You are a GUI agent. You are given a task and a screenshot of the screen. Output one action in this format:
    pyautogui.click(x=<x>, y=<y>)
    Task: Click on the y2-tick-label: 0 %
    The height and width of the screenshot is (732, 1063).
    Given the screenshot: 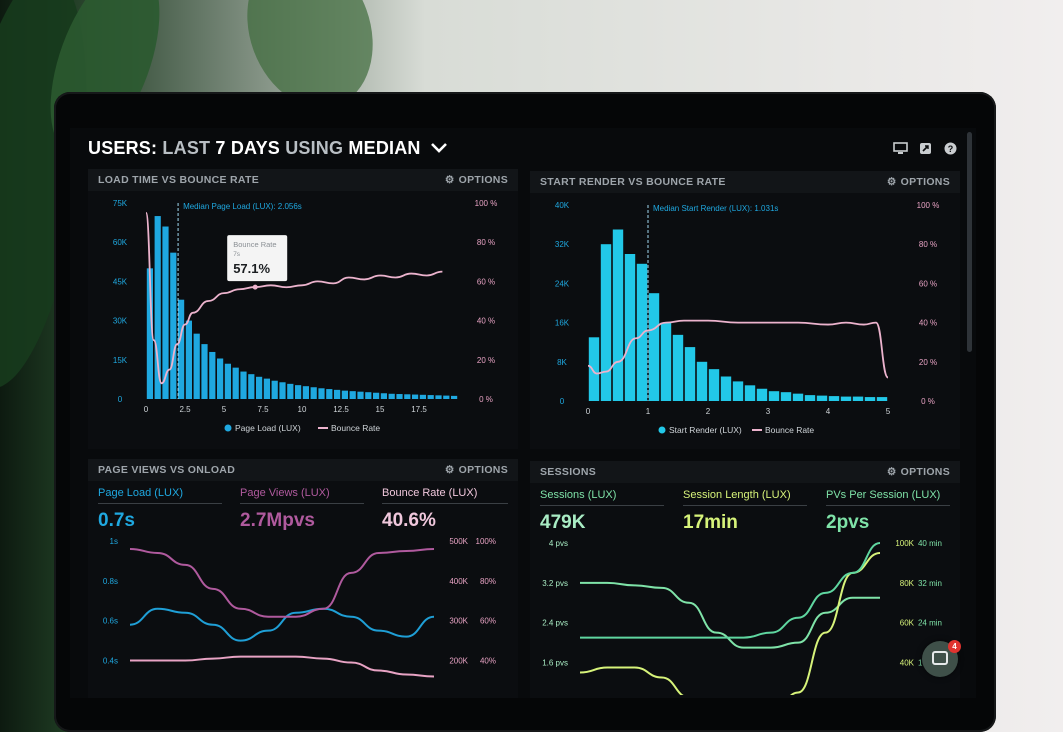 What is the action you would take?
    pyautogui.click(x=928, y=401)
    